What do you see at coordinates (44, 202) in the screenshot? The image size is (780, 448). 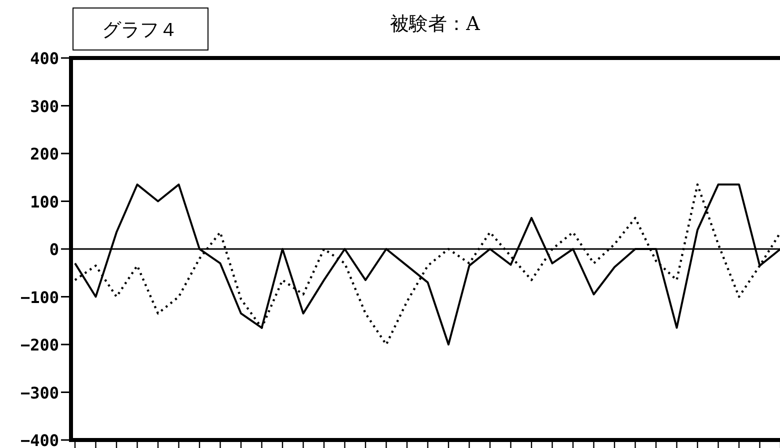 I see `y-tick-label: 100` at bounding box center [44, 202].